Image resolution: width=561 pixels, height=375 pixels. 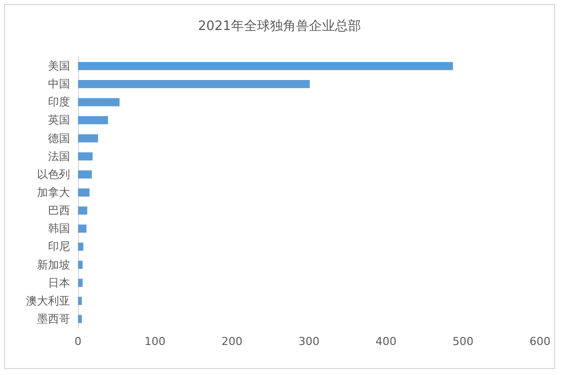 What do you see at coordinates (53, 319) in the screenshot?
I see `y-tick-label: 墨西哥` at bounding box center [53, 319].